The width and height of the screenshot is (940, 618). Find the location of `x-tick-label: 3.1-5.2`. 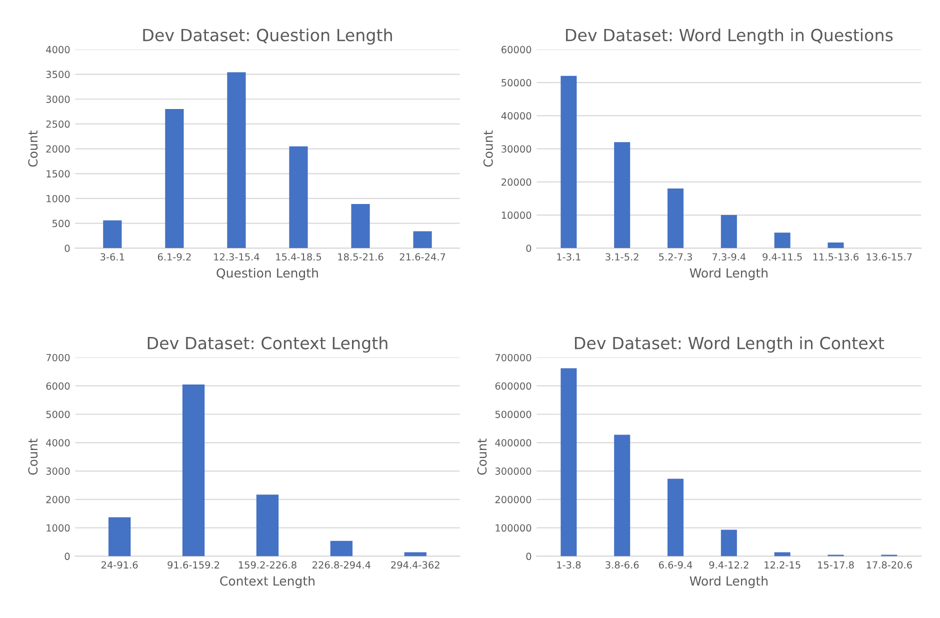

x-tick-label: 3.1-5.2 is located at coordinates (622, 257).